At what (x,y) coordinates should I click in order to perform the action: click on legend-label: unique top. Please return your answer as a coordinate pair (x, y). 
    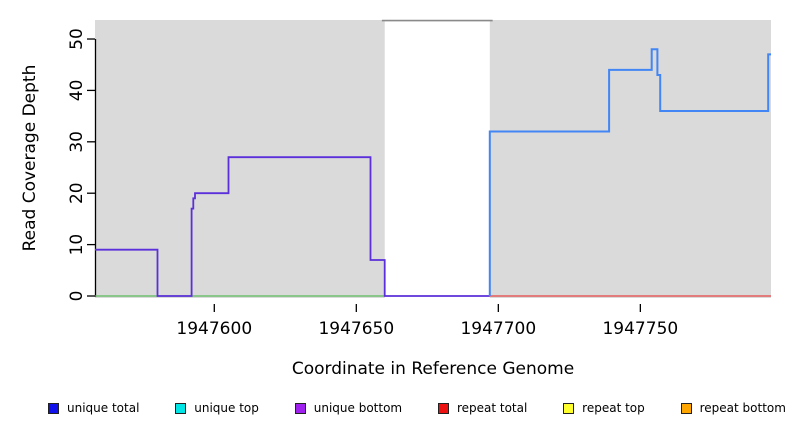
    Looking at the image, I should click on (226, 408).